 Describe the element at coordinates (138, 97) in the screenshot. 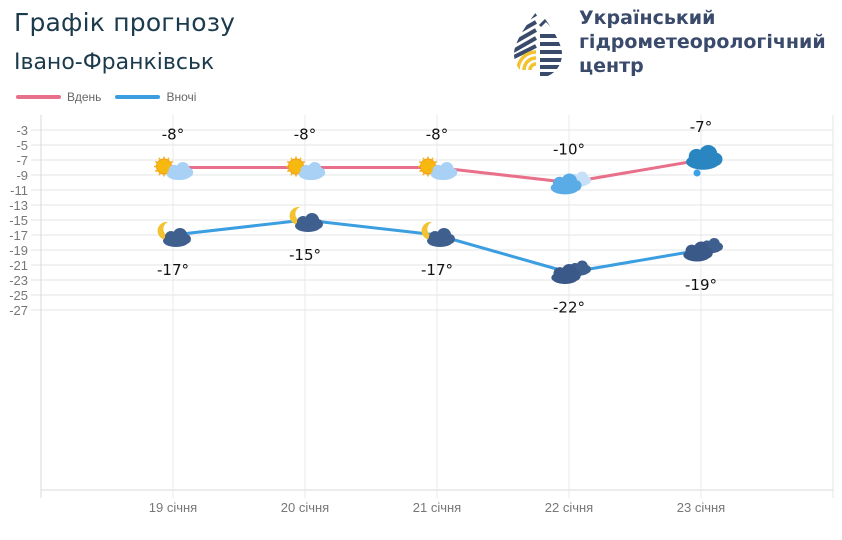

I see `legend-swatch-night` at that location.